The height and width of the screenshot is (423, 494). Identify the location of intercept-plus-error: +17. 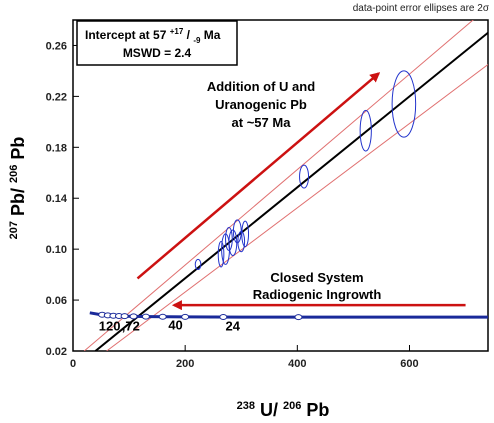
(177, 31).